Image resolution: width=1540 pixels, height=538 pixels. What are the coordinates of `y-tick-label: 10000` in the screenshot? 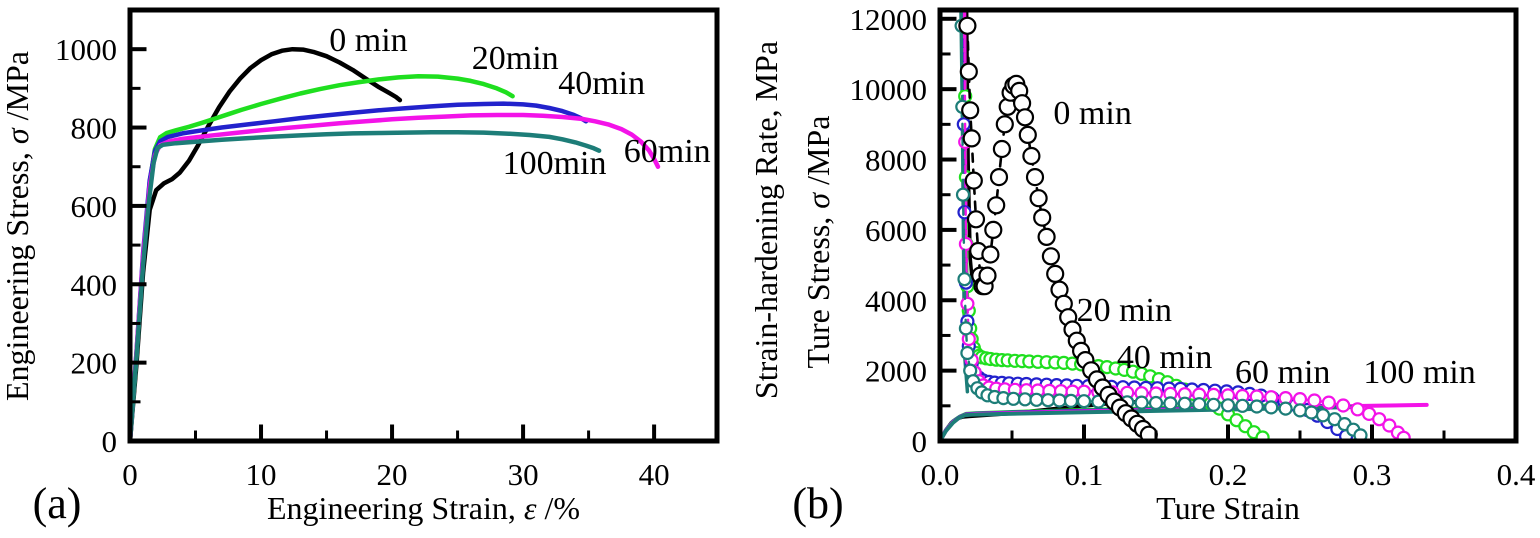 It's located at (889, 89).